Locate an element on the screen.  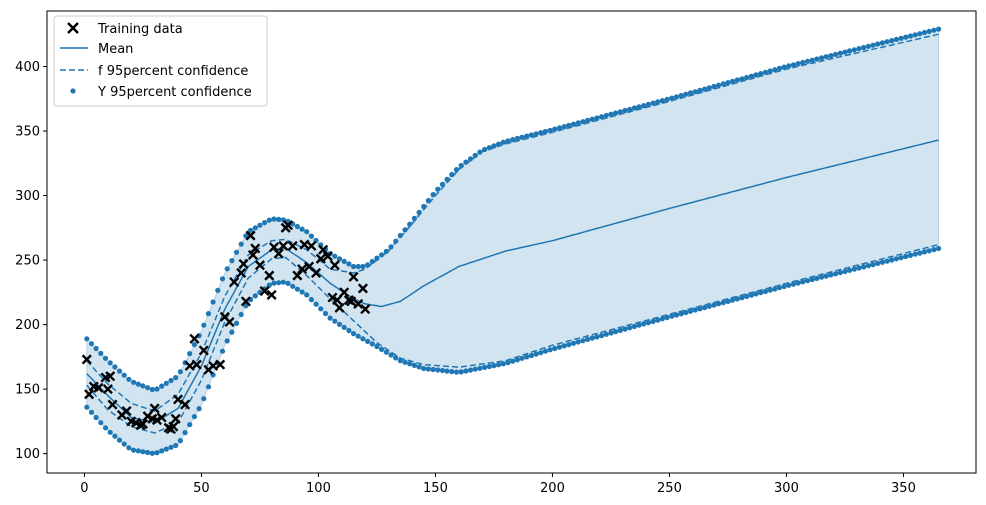
legend-marker-y-conf is located at coordinates (73, 91).